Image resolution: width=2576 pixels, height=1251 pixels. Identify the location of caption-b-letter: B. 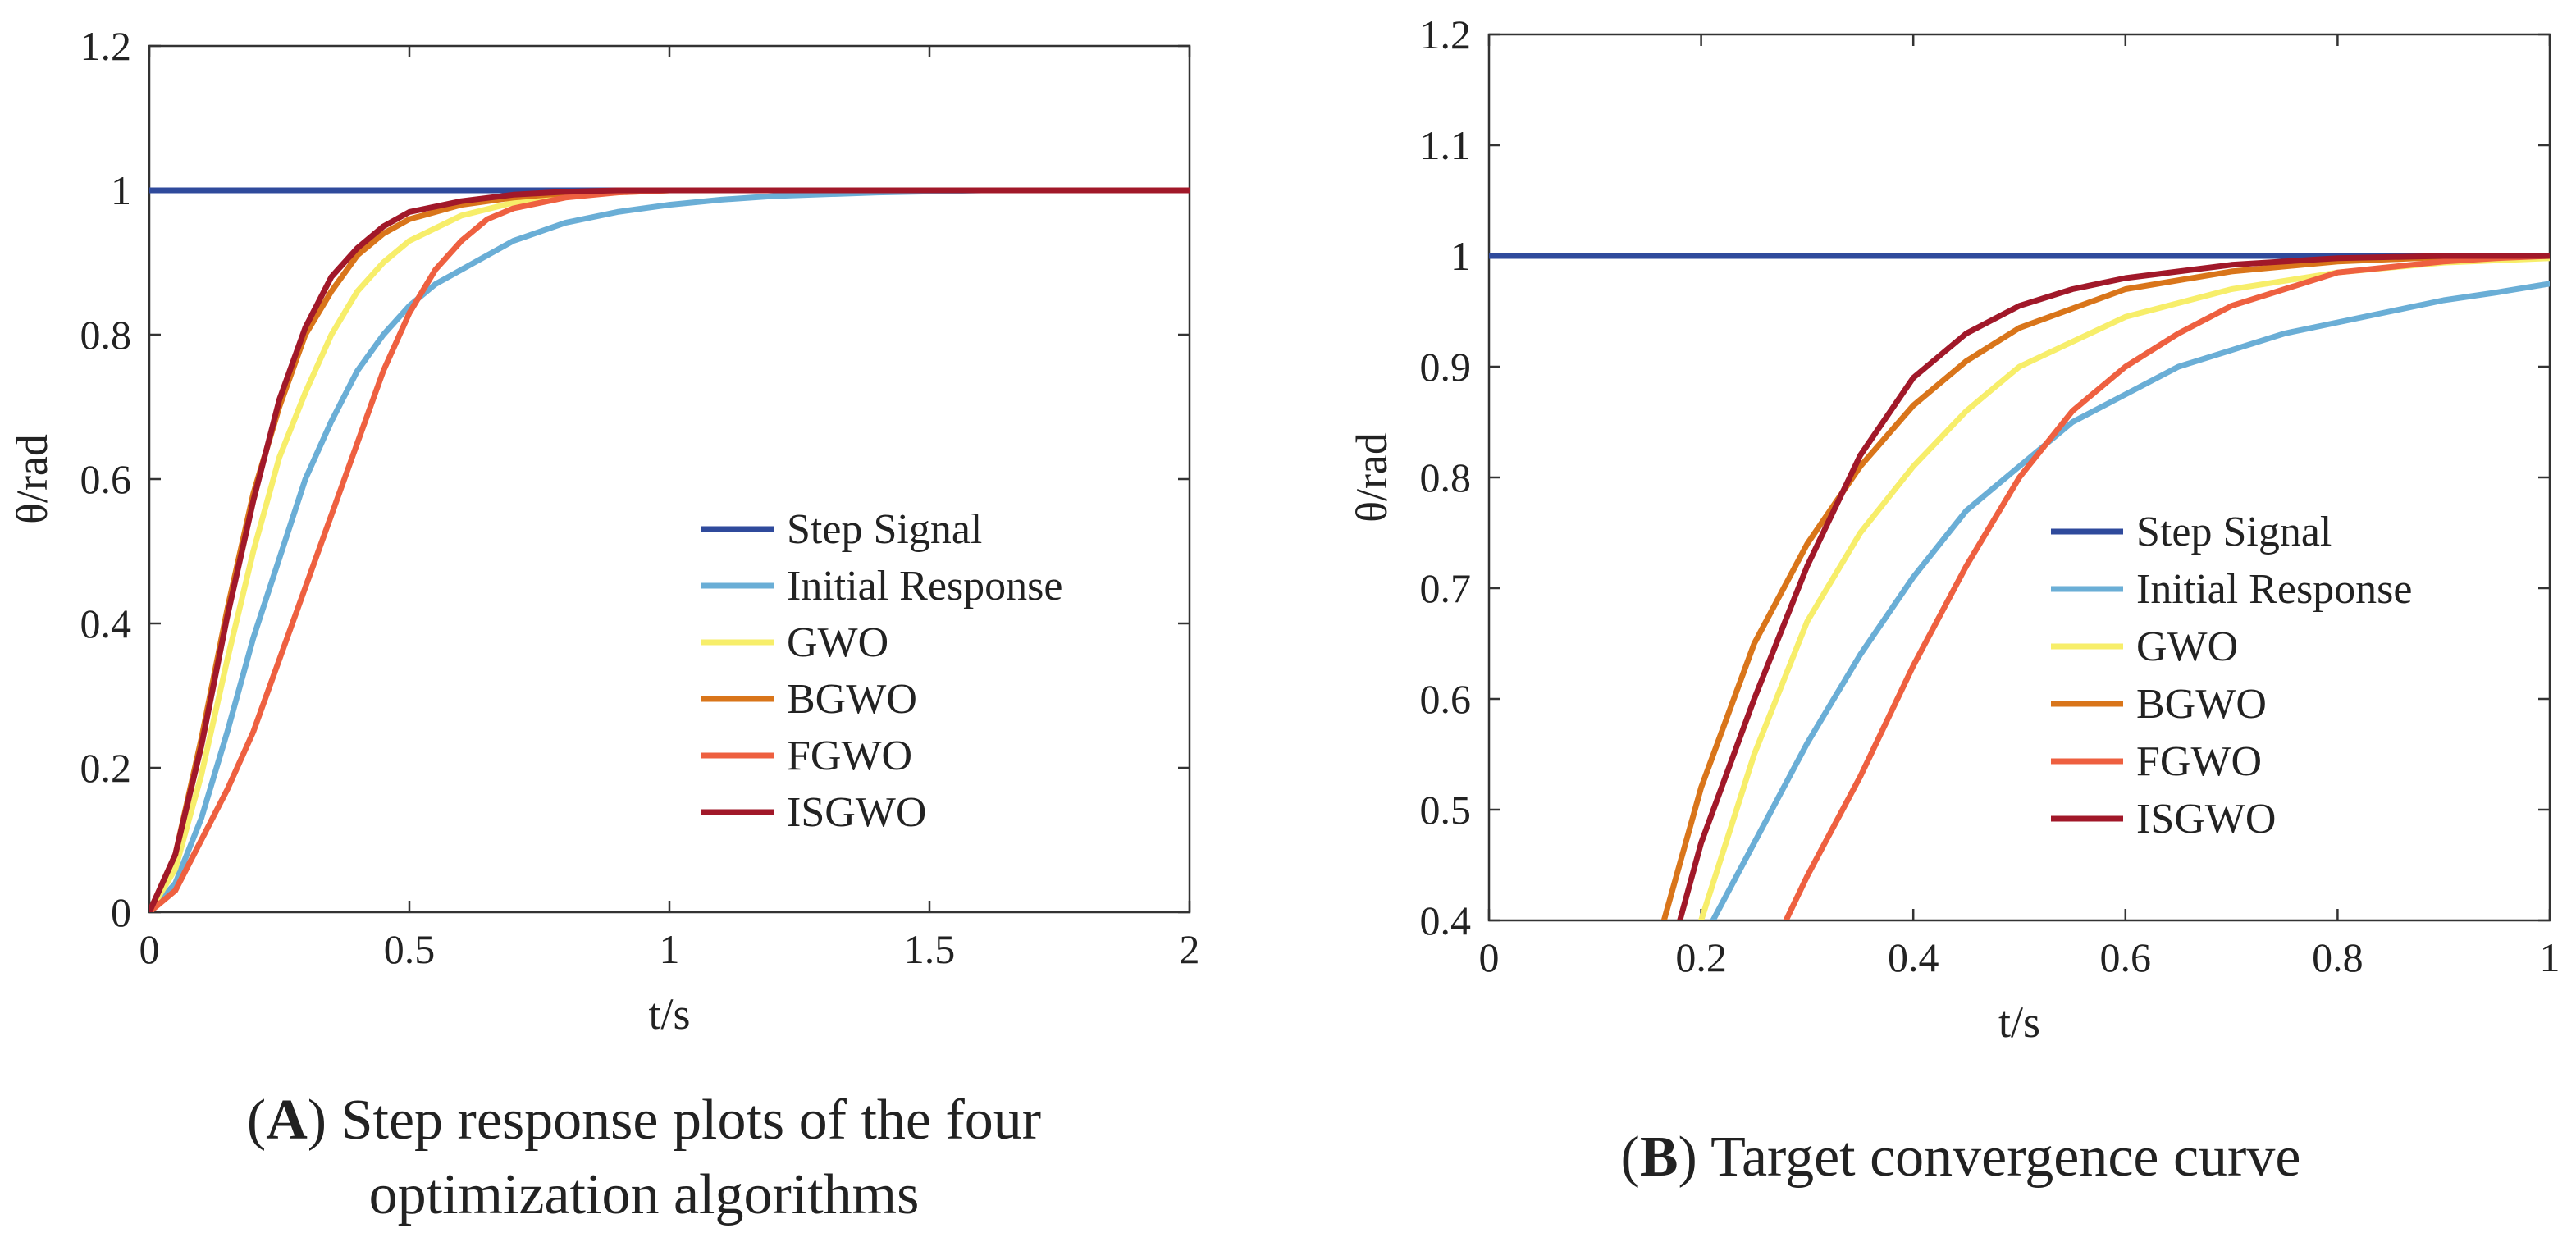
(1659, 1157).